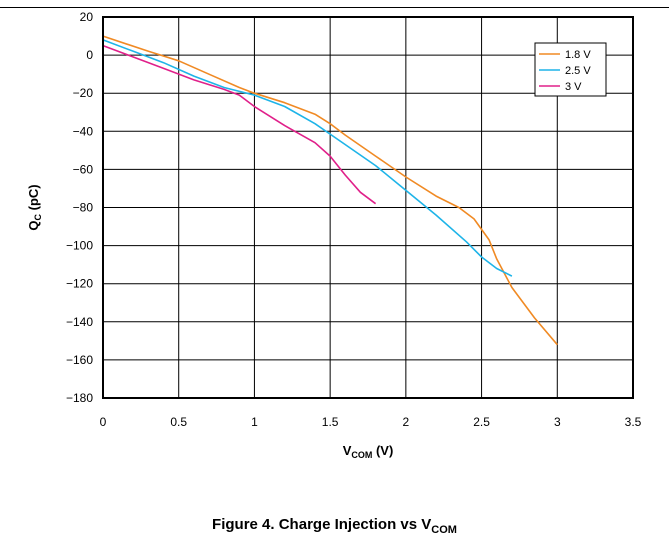 The width and height of the screenshot is (669, 539). What do you see at coordinates (83, 169) in the screenshot?
I see `y-tick-label: −60` at bounding box center [83, 169].